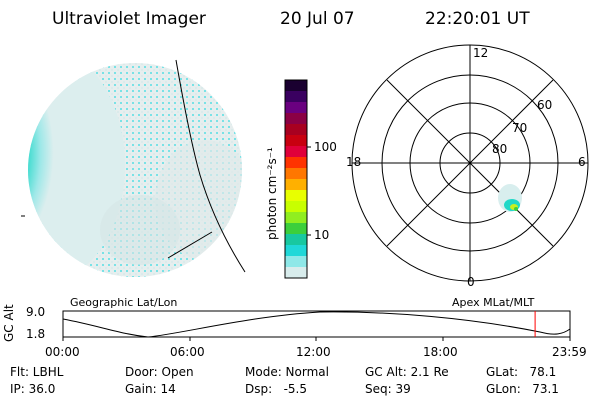 The image size is (600, 400). Describe the element at coordinates (150, 389) in the screenshot. I see `gain-status: Gain: 14` at that location.